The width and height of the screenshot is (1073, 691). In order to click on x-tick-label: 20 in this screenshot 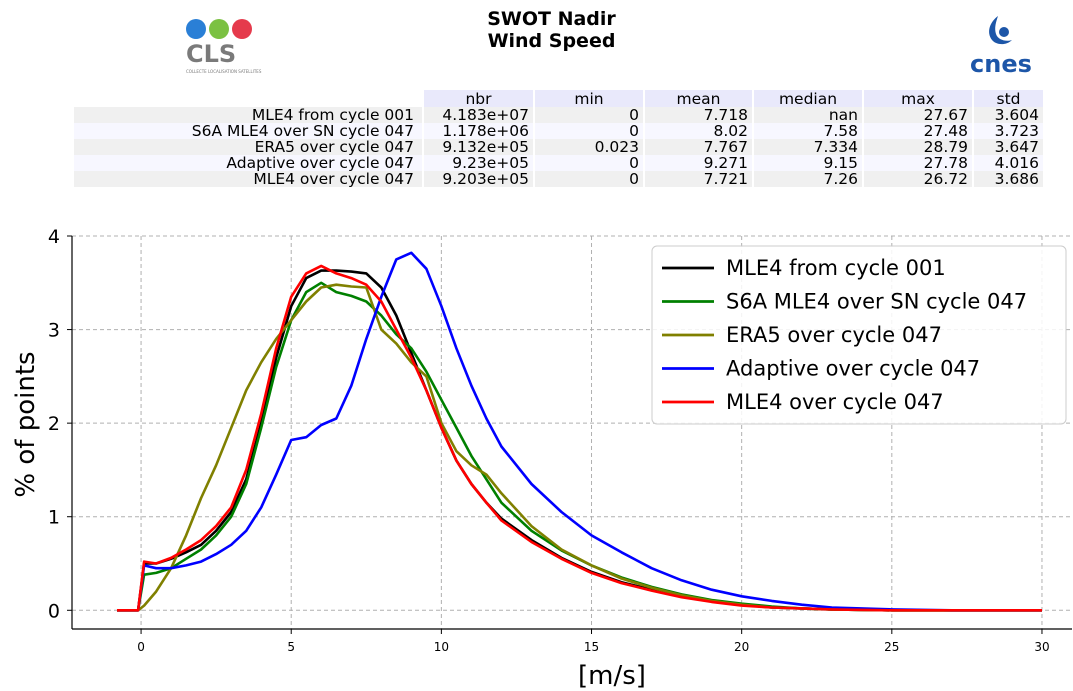, I will do `click(741, 647)`.